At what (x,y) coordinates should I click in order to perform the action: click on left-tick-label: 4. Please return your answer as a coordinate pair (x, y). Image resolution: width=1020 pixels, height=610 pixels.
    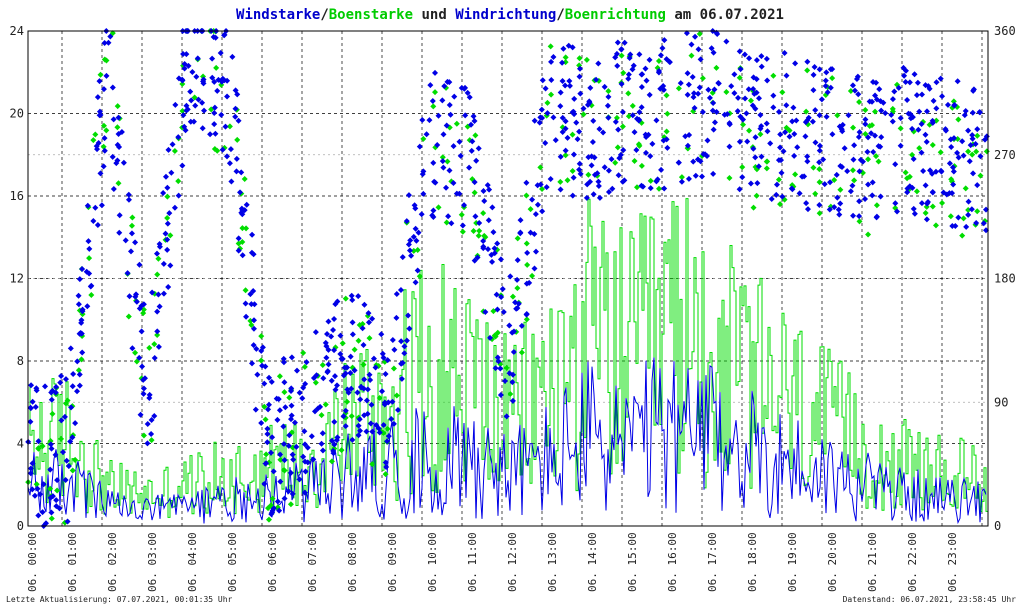
    Looking at the image, I should click on (20, 444).